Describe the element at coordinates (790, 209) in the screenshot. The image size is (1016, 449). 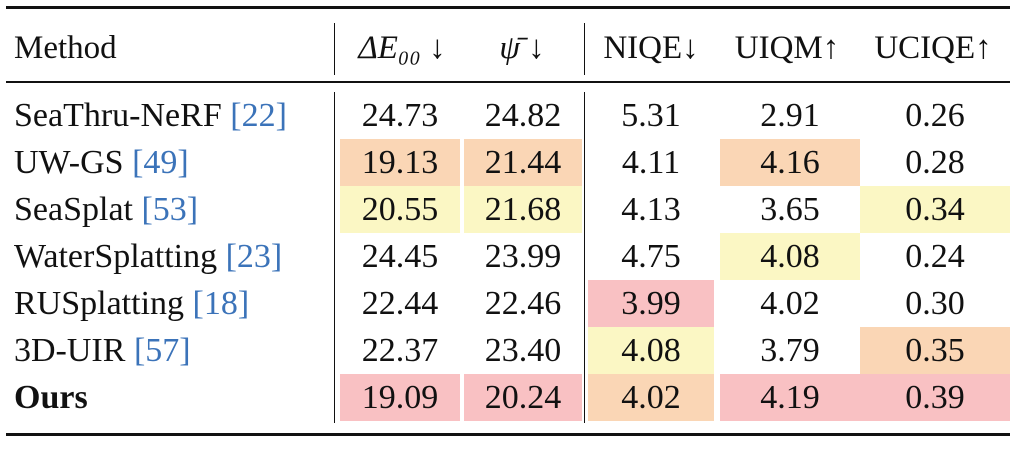
I see `uiqm-value: 3.65` at that location.